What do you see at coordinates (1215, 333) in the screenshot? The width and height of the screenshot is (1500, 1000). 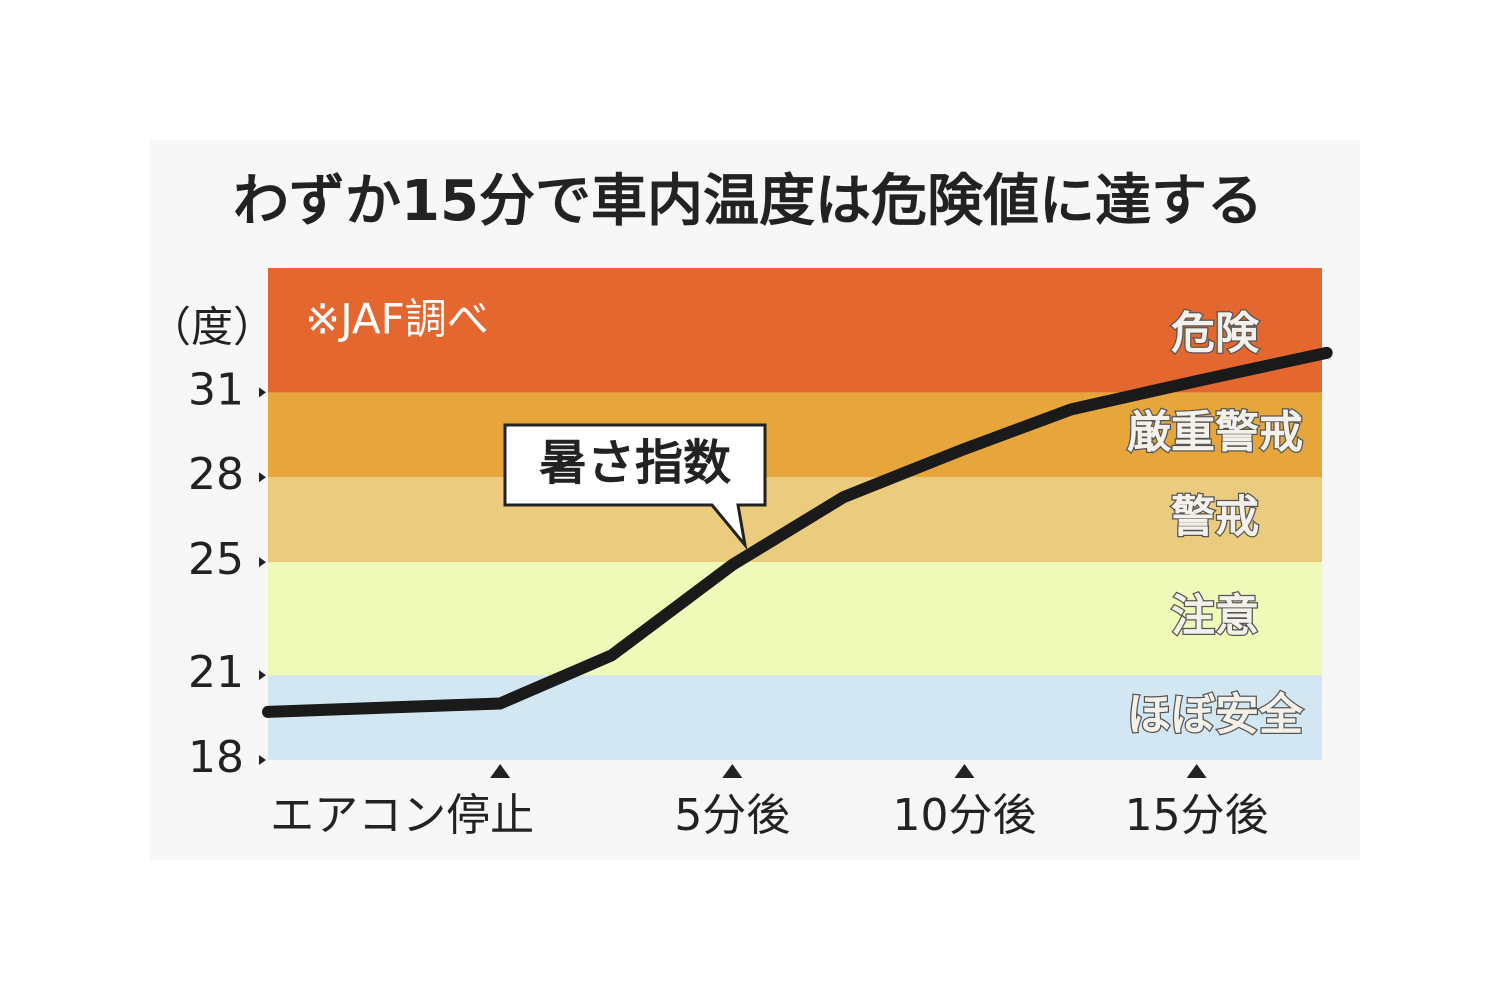 I see `band-label: 危険` at bounding box center [1215, 333].